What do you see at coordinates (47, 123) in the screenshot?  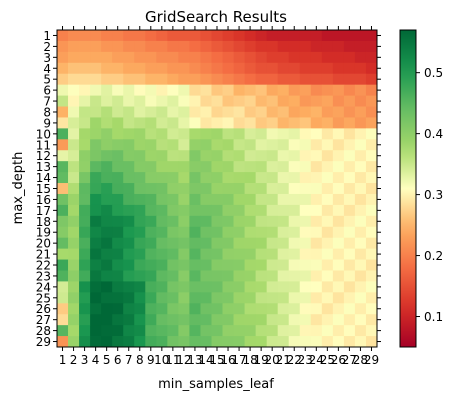 I see `y-tick-label: 9` at bounding box center [47, 123].